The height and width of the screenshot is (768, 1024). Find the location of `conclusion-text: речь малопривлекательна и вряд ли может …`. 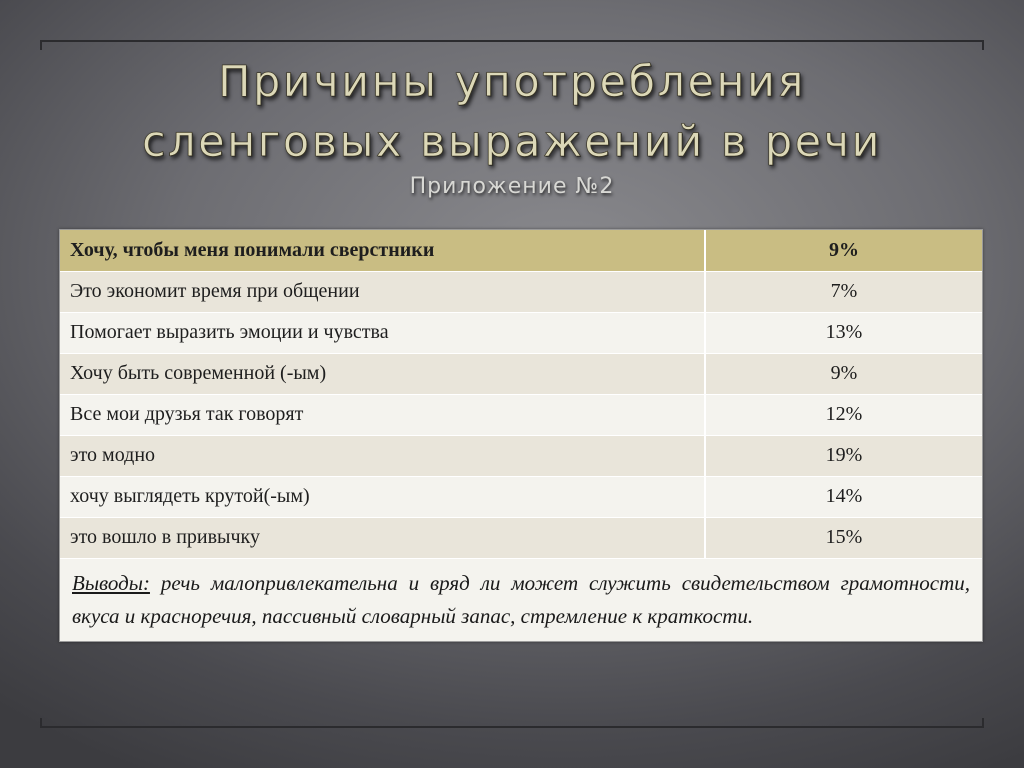

conclusion-text: речь малопривлекательна и вряд ли может … is located at coordinates (521, 599).